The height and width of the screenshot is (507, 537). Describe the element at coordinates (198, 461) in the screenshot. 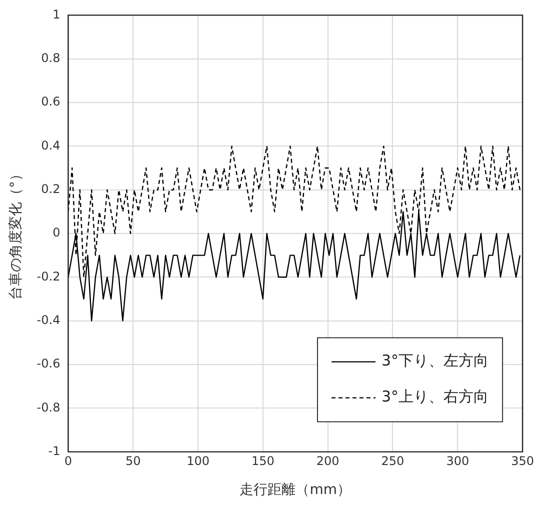

I see `x-tick-label: 100` at that location.